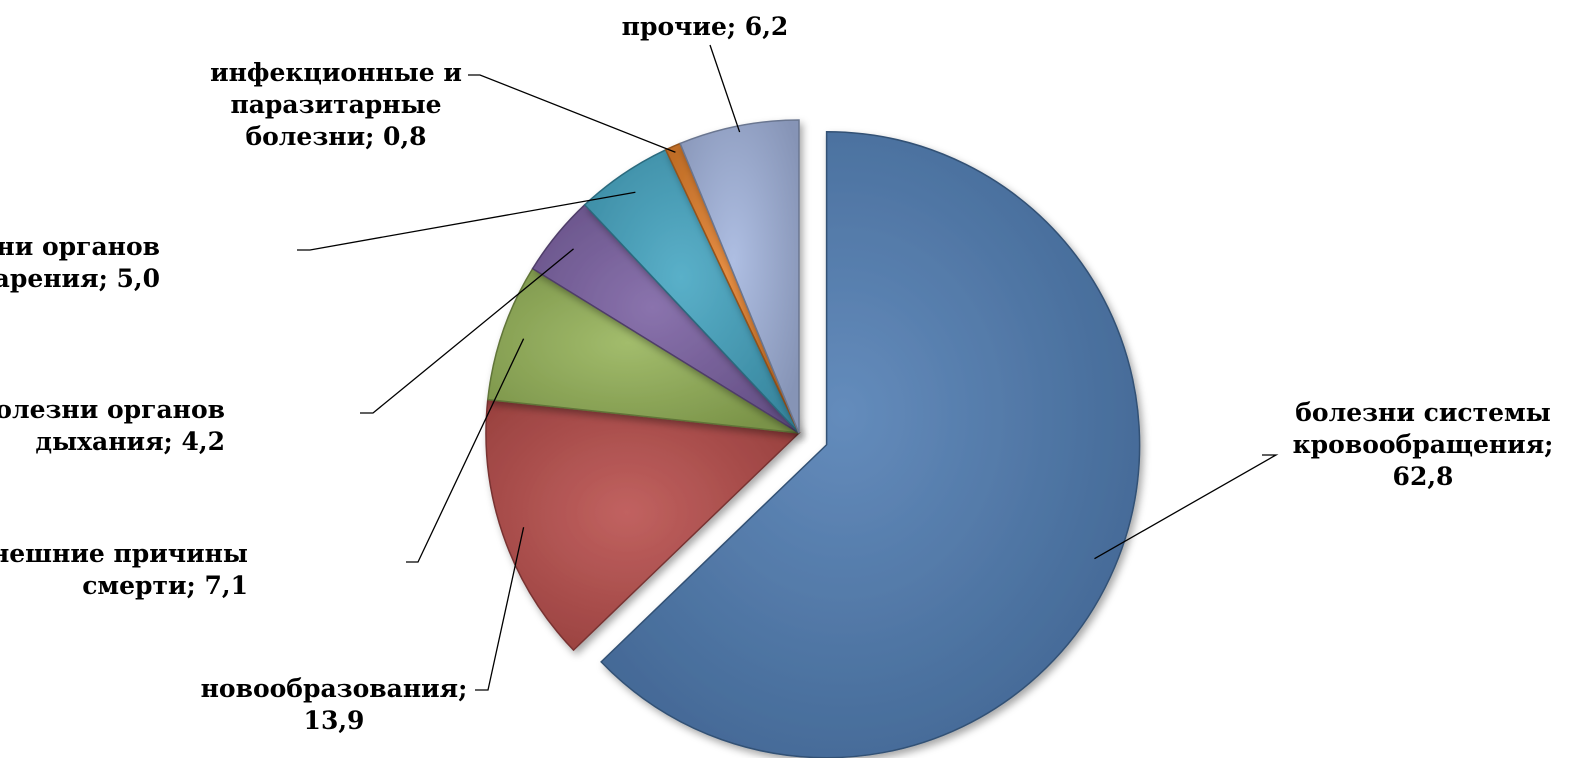 The height and width of the screenshot is (758, 1582). I want to click on slice-label-line: кровообращения;, so click(1423, 444).